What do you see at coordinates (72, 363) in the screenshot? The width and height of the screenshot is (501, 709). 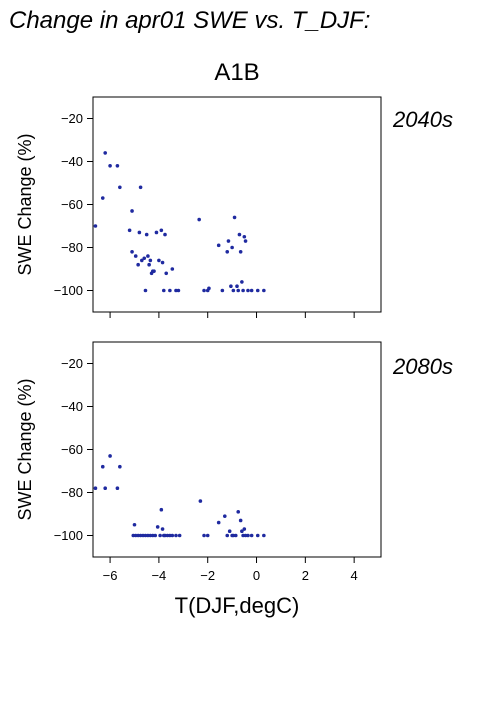 I see `y-tick-label-2080s: −20` at bounding box center [72, 363].